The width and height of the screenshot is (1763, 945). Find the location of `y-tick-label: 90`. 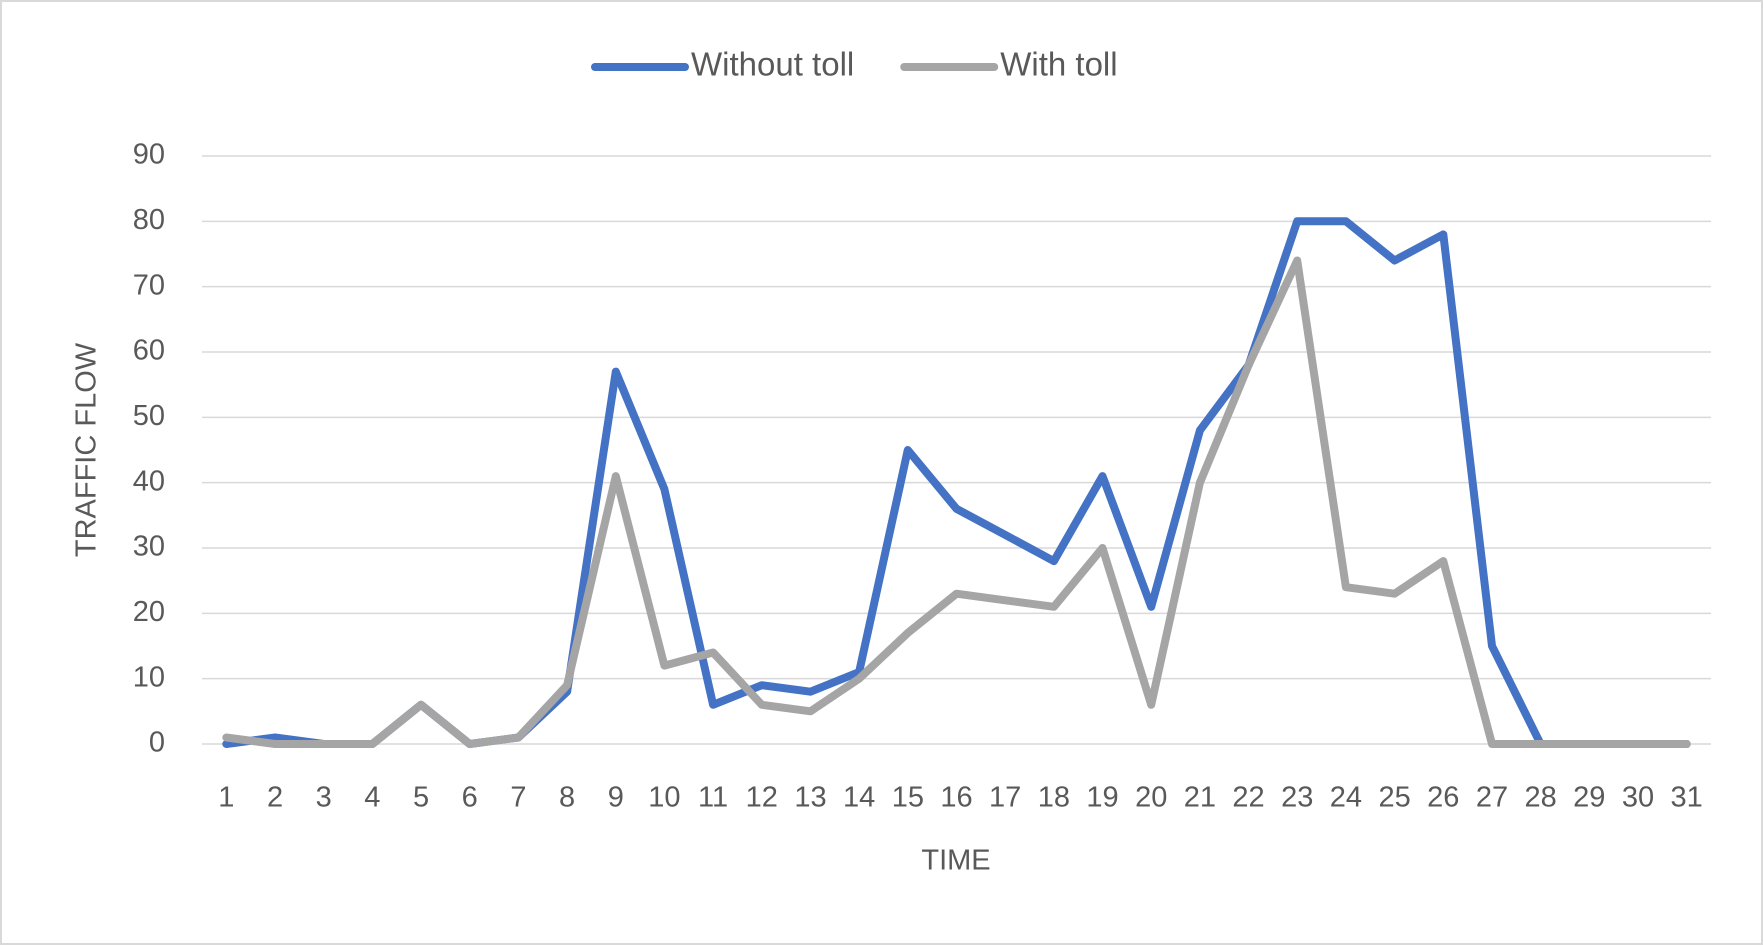

y-tick-label: 90 is located at coordinates (149, 155).